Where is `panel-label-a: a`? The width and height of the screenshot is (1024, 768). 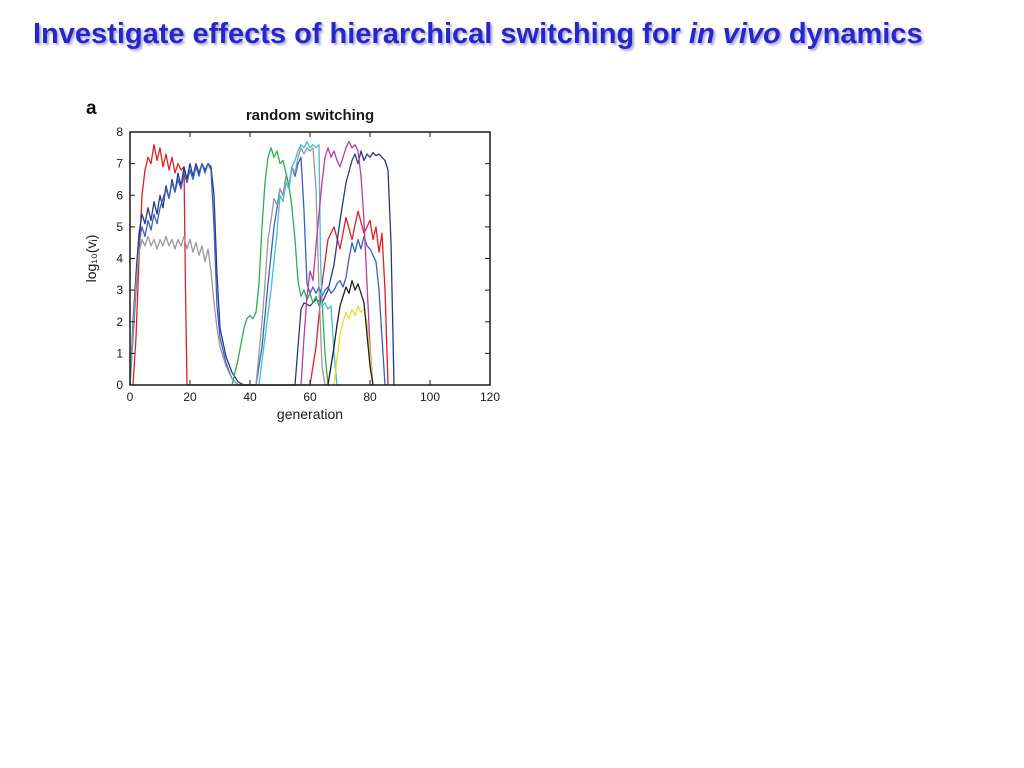
panel-label-a: a is located at coordinates (91, 108).